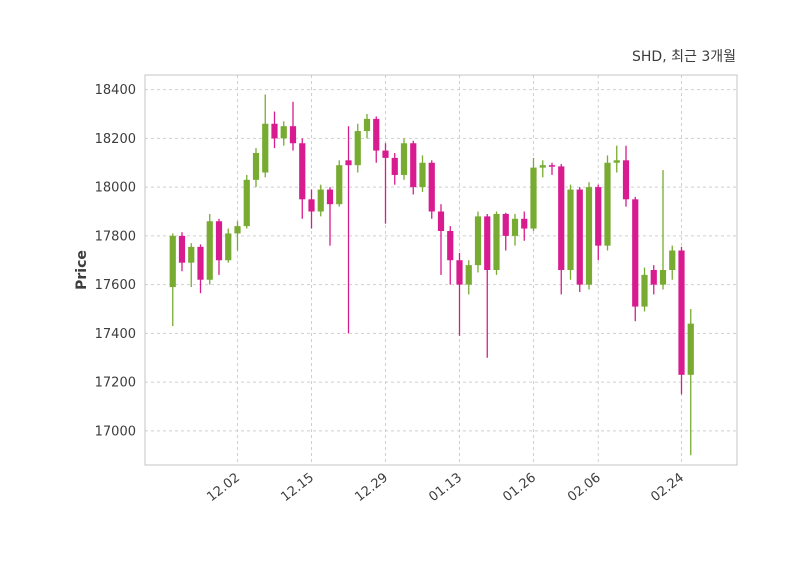 The image size is (800, 575). Describe the element at coordinates (684, 57) in the screenshot. I see `chart-title: SHD, 최근 3개월` at that location.